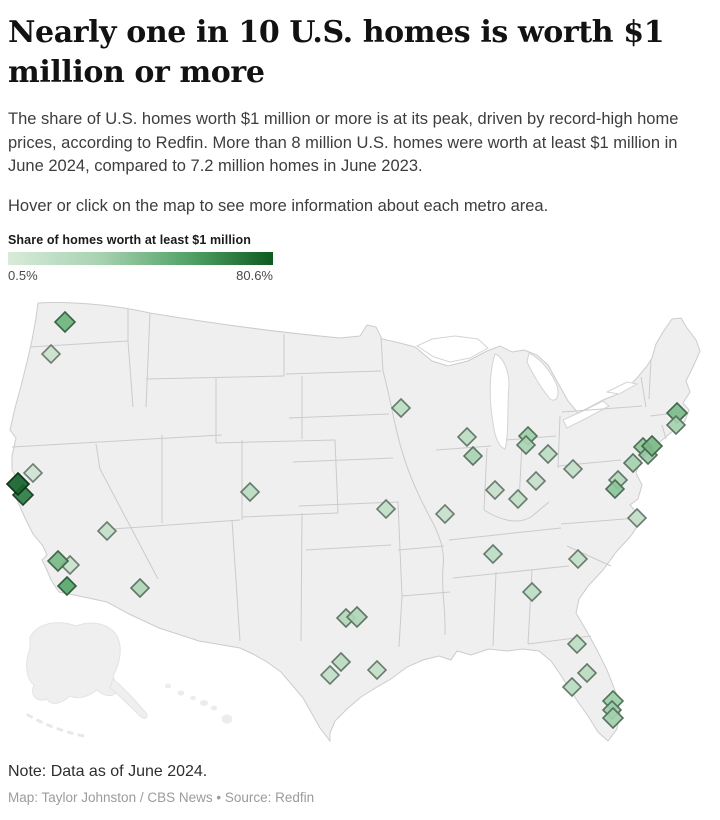 The width and height of the screenshot is (720, 820). I want to click on legend-title: Share of homes worth at least $1 million, so click(129, 240).